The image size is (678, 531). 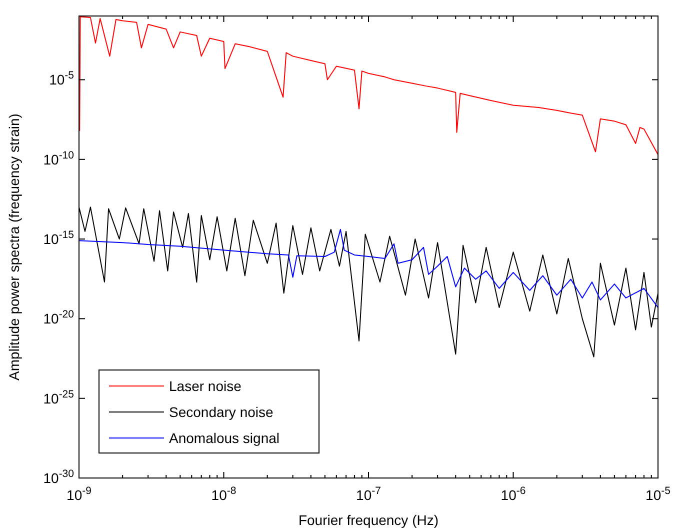 I want to click on legend-label: Anomalous signal, so click(x=224, y=438).